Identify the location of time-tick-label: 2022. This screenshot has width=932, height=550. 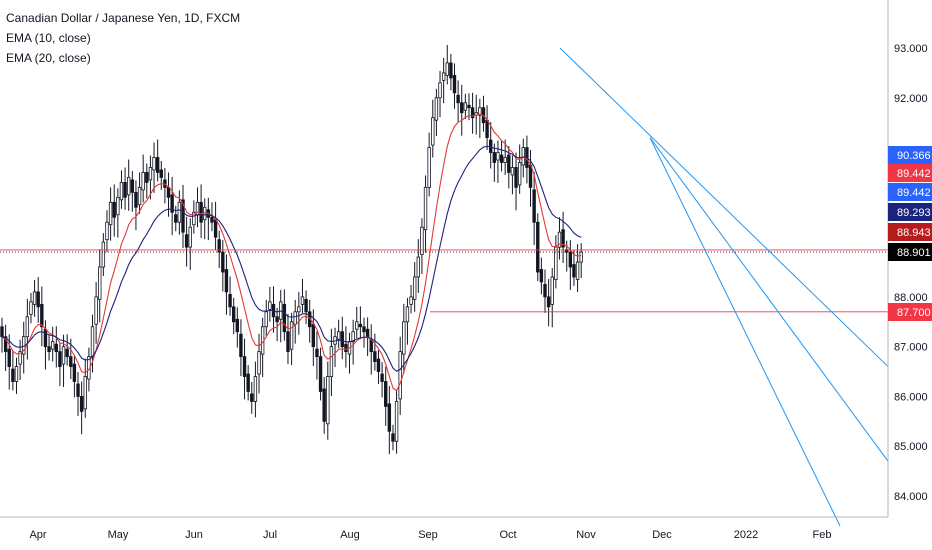
(746, 535).